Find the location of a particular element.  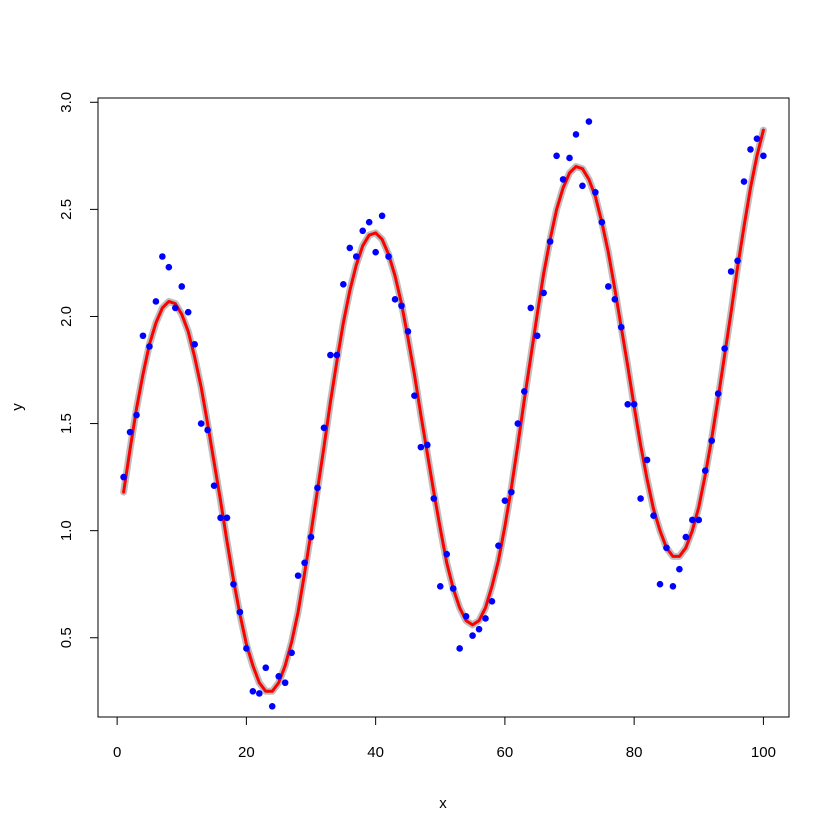

x-tick-label: 60 is located at coordinates (505, 752).